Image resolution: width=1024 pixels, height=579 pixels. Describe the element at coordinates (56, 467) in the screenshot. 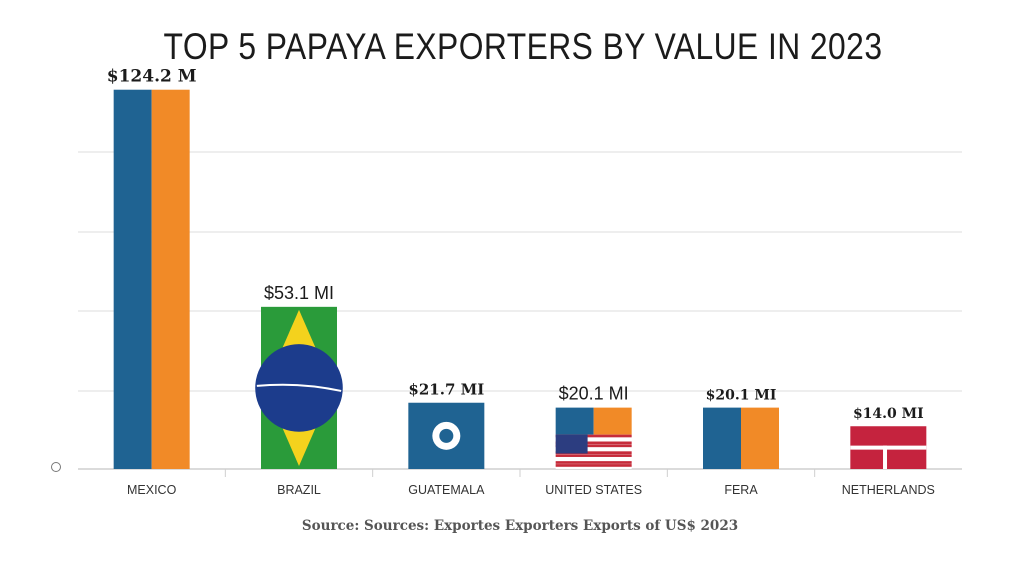

I see `axis-origin-marker` at that location.